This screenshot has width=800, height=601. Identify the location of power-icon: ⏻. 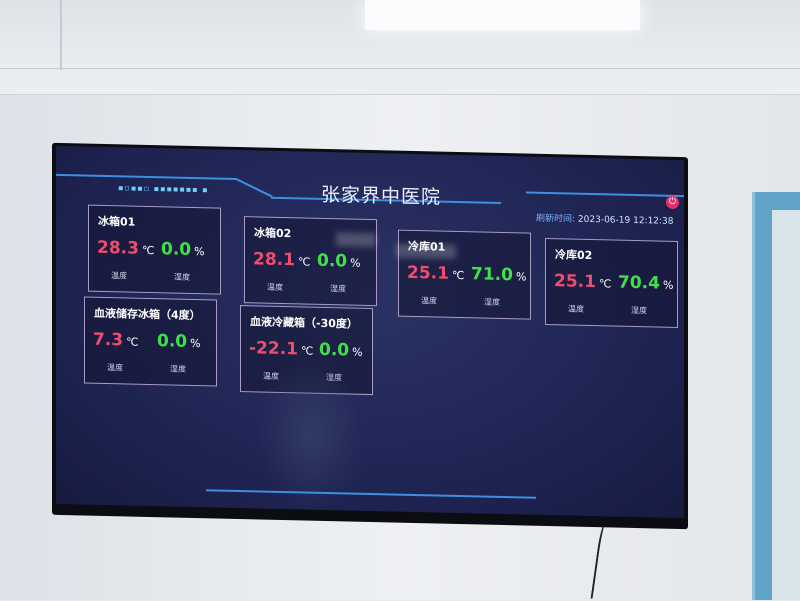
(672, 202).